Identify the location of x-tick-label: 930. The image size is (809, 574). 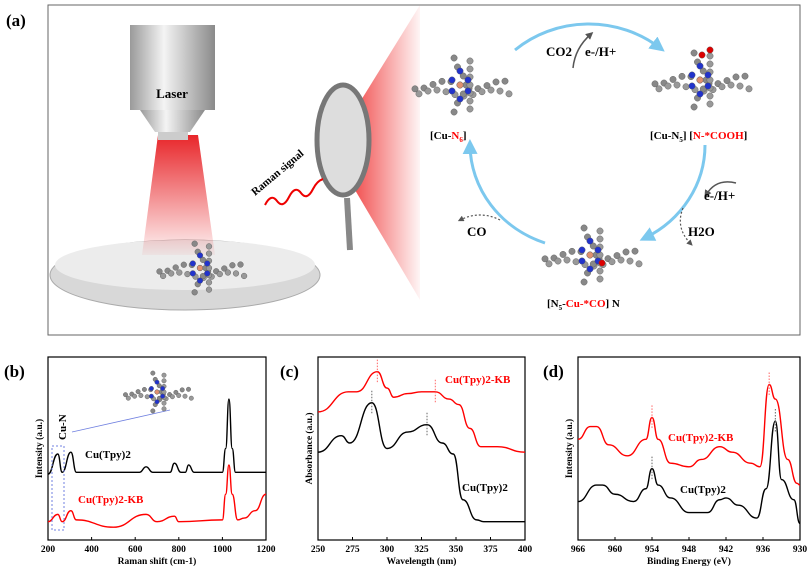
(800, 550).